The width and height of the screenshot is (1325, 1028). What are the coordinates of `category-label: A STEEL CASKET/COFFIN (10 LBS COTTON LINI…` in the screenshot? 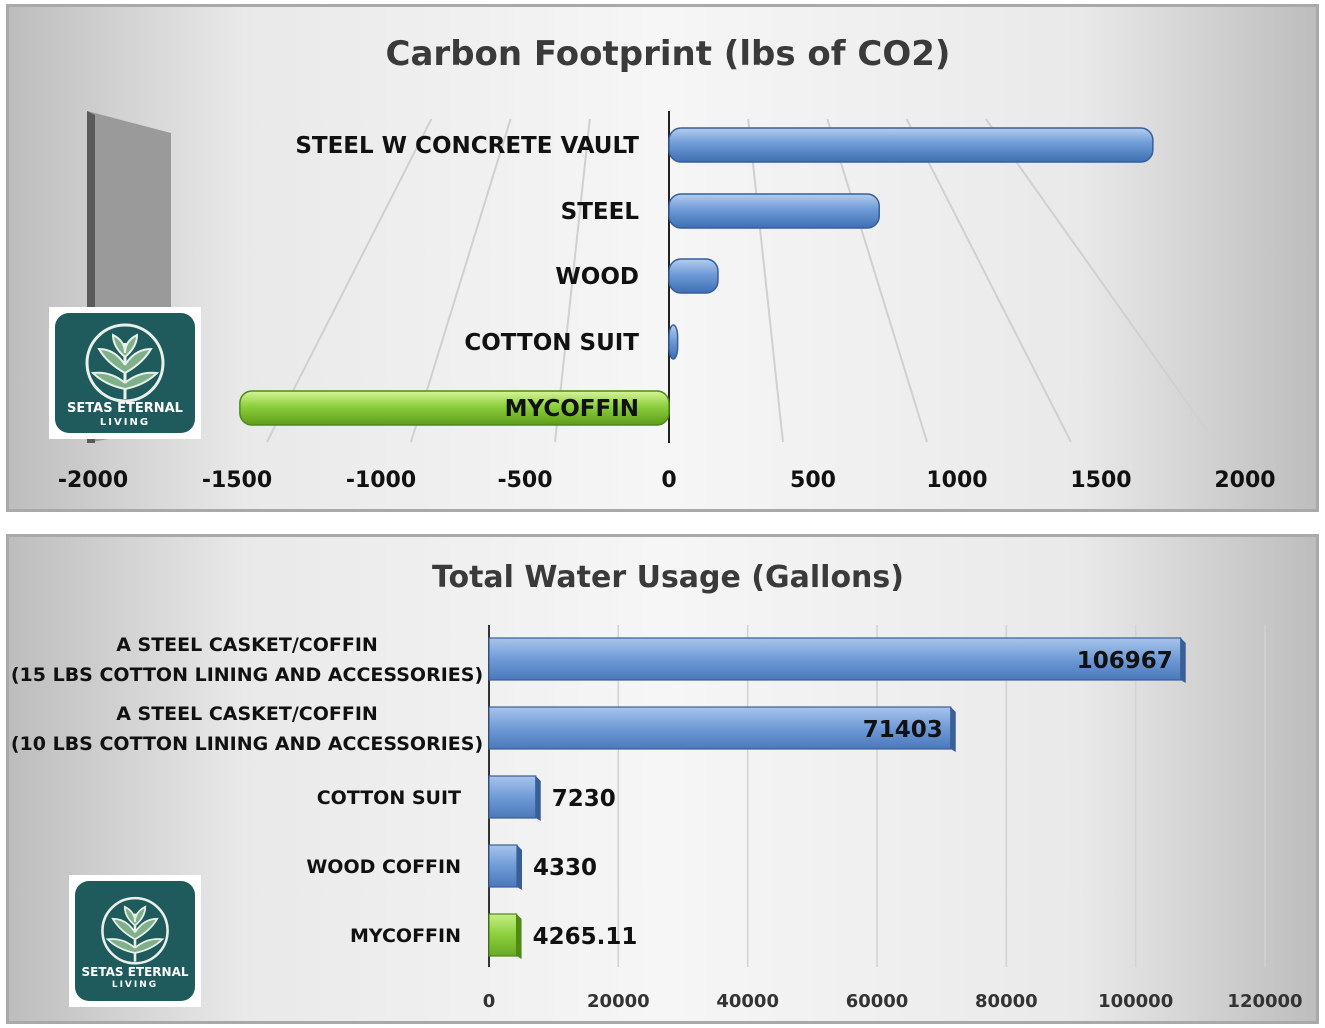 It's located at (247, 729).